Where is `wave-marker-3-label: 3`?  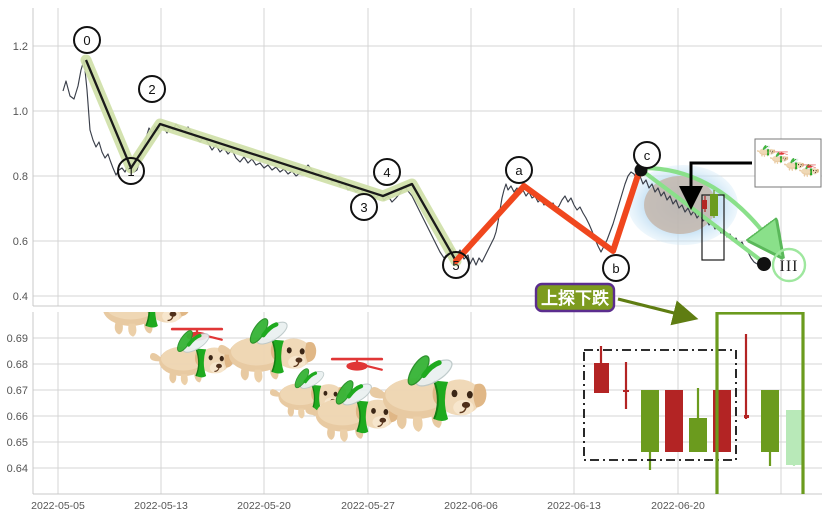
wave-marker-3-label: 3 is located at coordinates (363, 207).